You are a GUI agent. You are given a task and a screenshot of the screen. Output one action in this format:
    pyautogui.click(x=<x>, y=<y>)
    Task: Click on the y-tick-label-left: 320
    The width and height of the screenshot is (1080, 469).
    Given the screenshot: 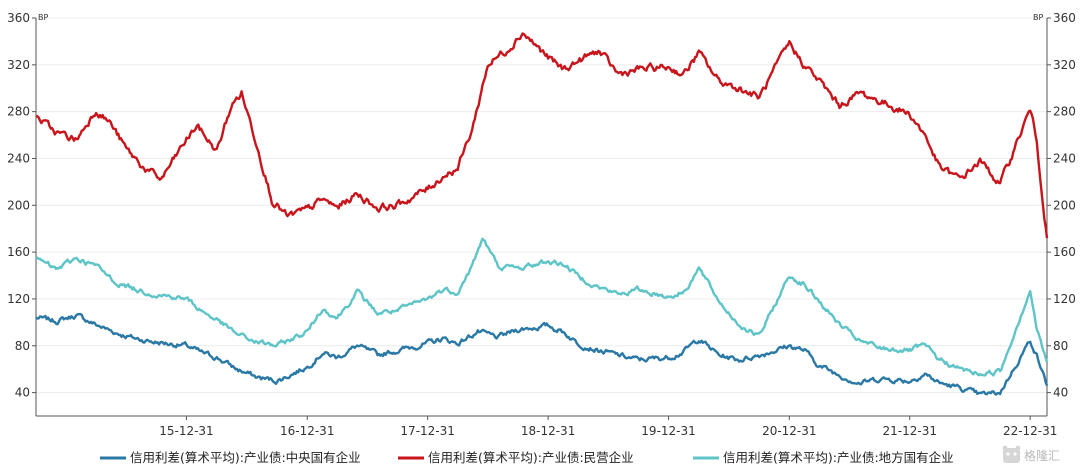 What is the action you would take?
    pyautogui.click(x=18, y=65)
    